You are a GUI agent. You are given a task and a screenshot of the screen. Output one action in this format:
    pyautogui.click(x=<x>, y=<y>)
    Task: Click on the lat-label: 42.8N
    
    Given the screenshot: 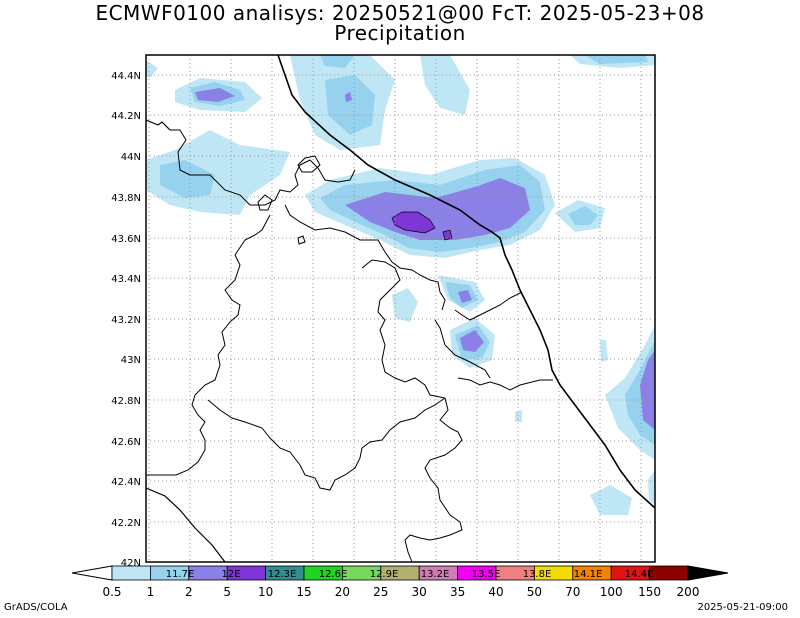 What is the action you would take?
    pyautogui.click(x=126, y=401)
    